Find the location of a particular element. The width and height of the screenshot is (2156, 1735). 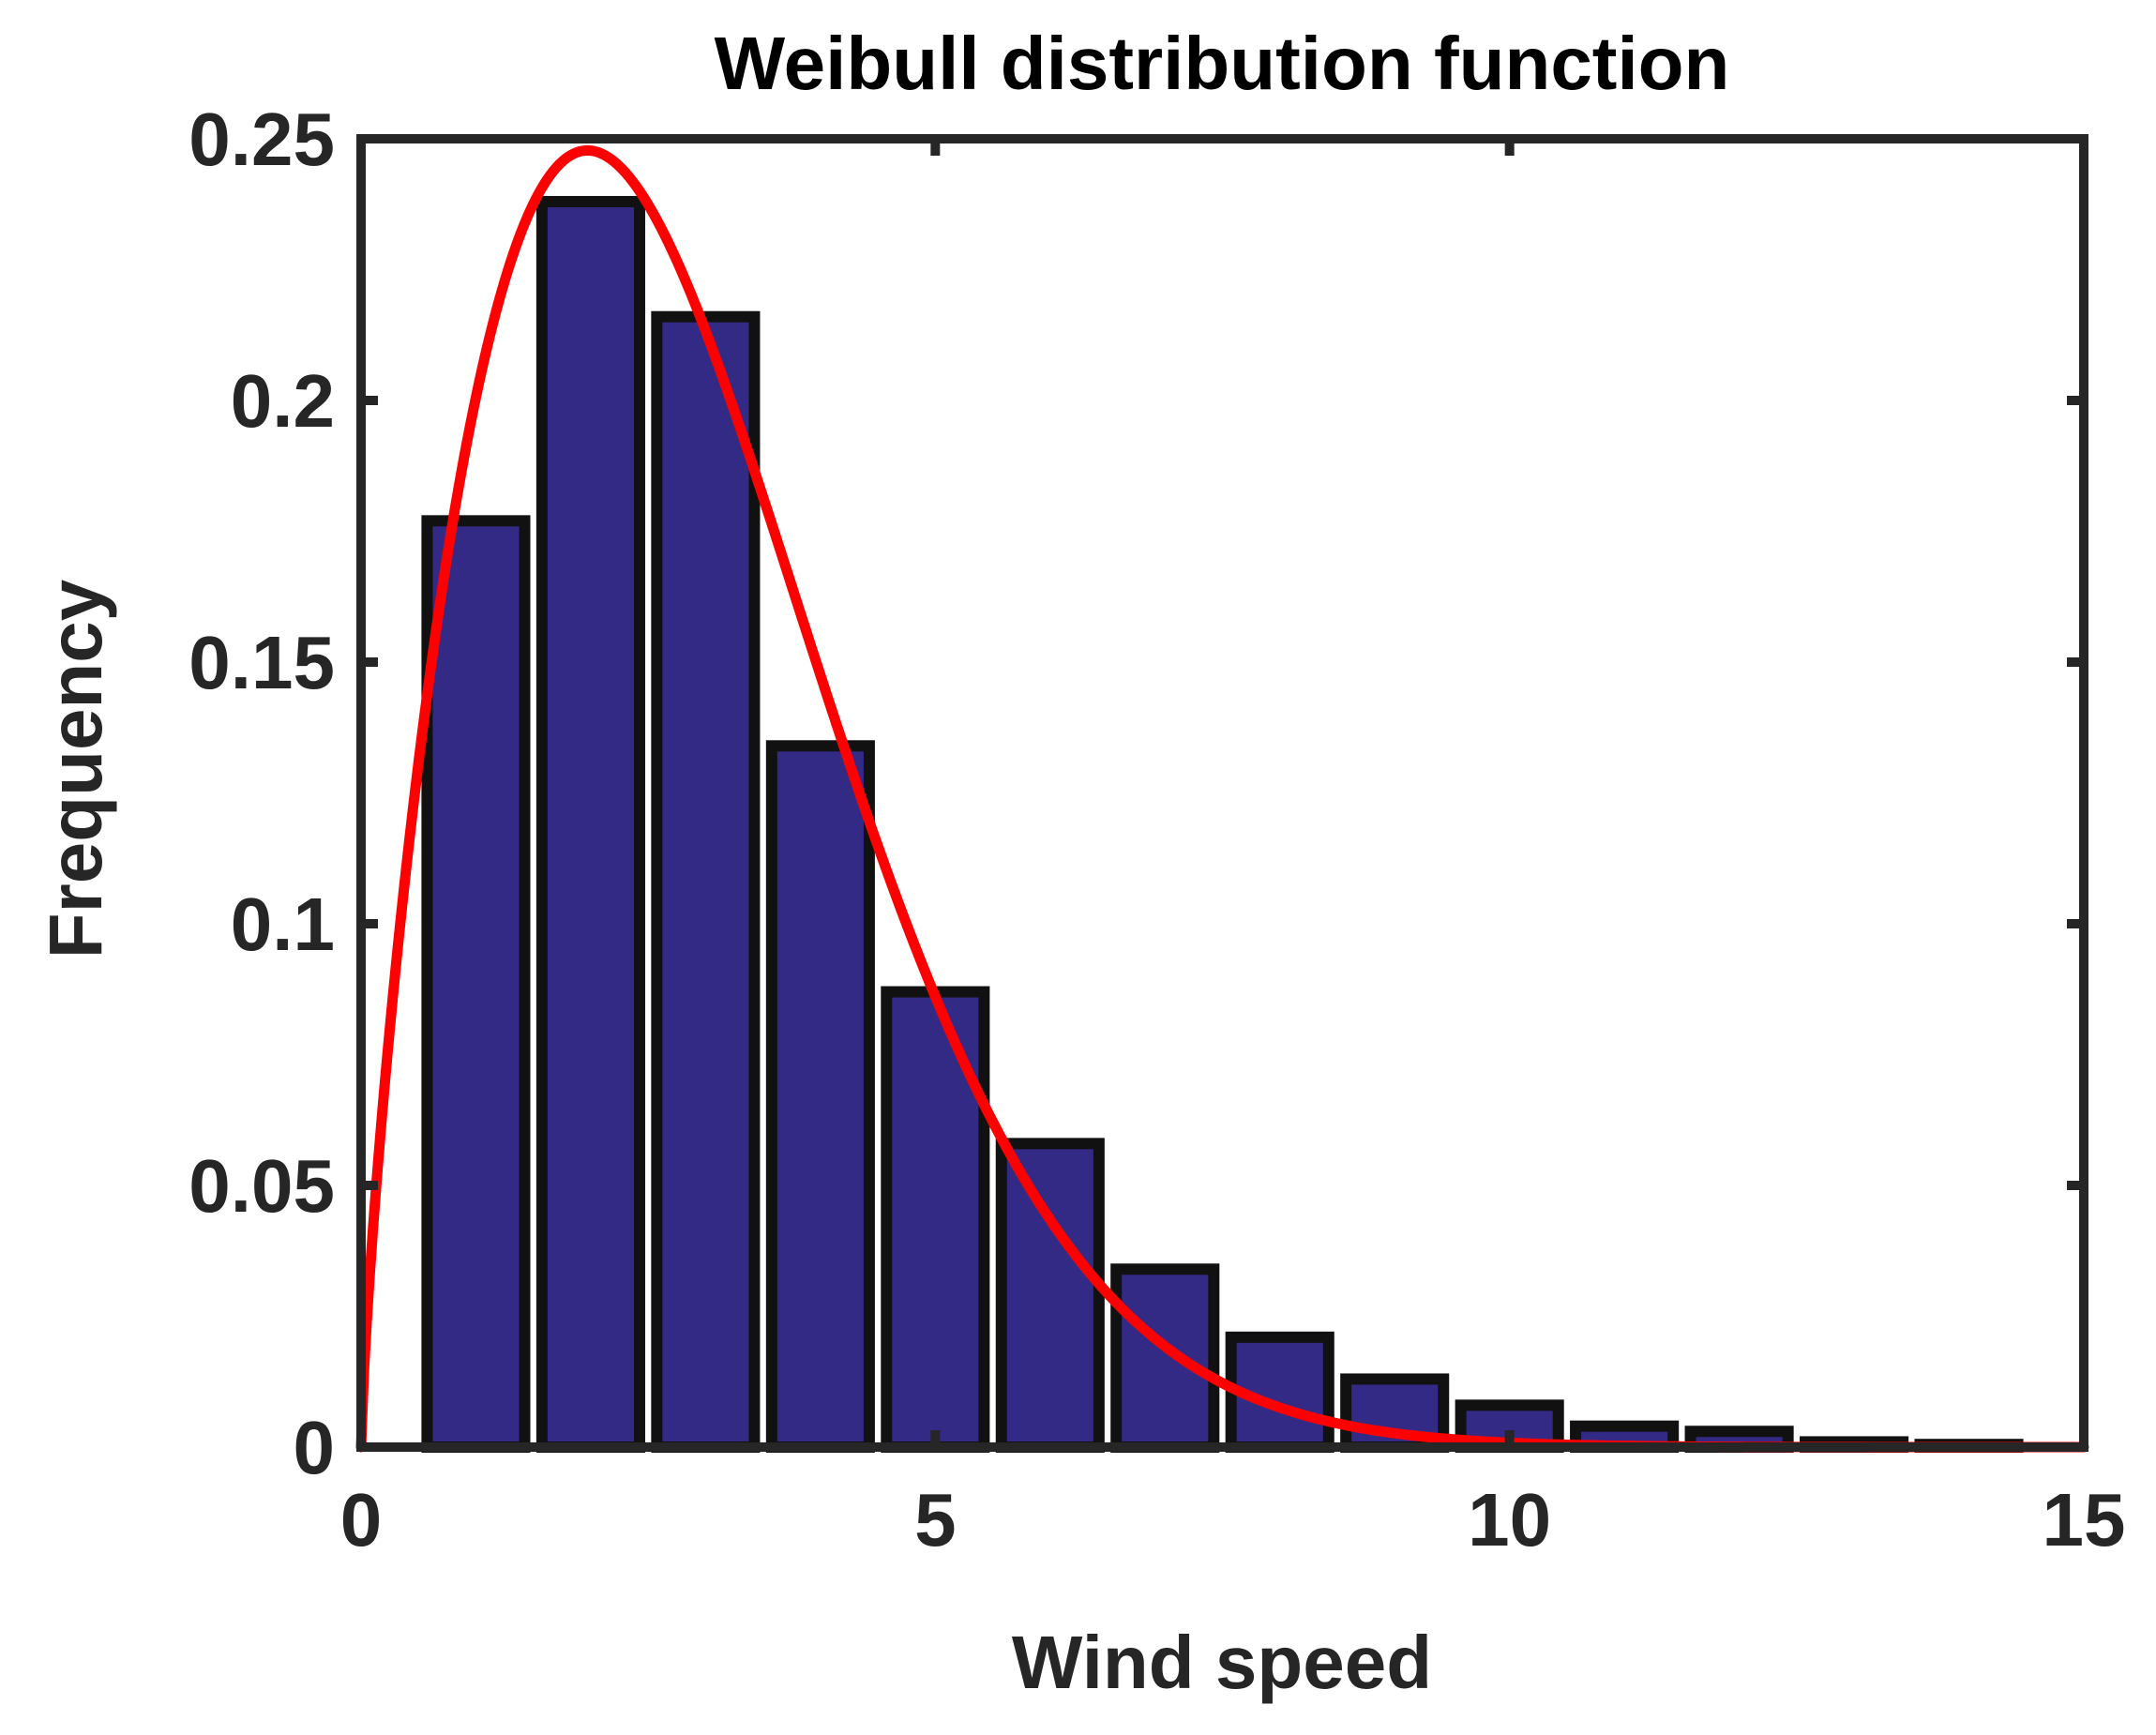

chart-title: Weibull distribution function is located at coordinates (1222, 63).